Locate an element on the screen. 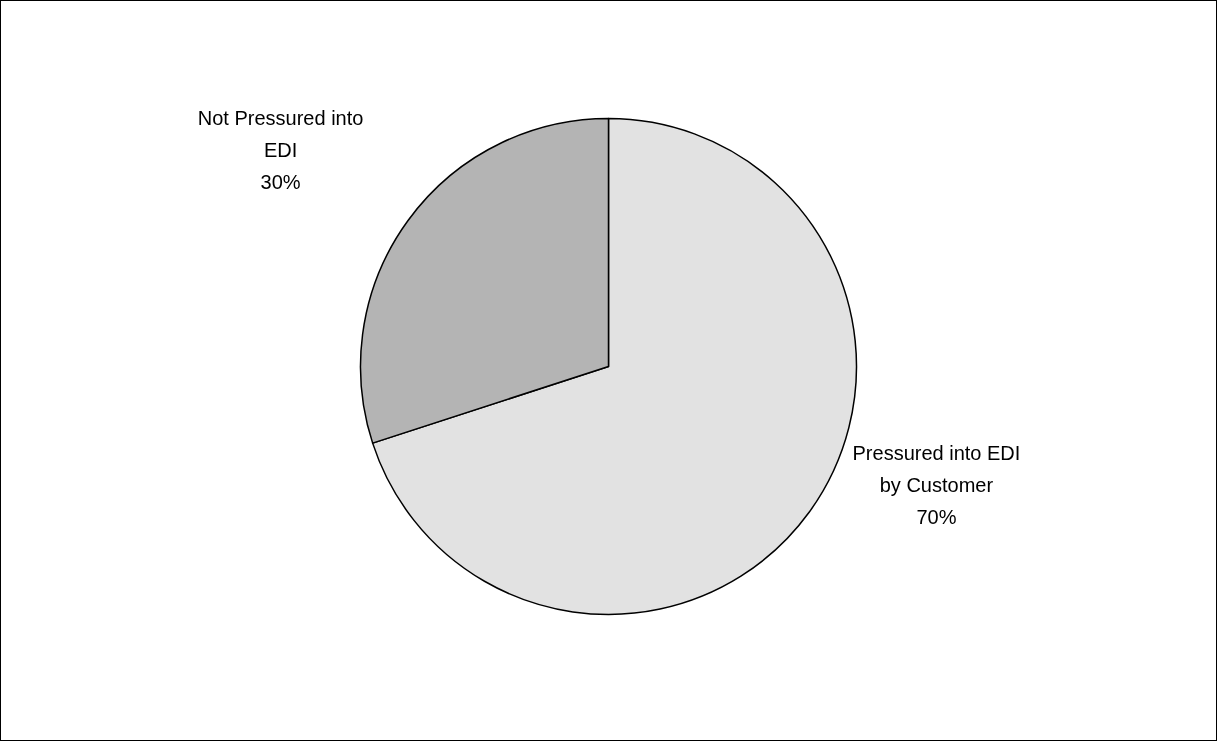 Image resolution: width=1217 pixels, height=741 pixels. data-label: 30% is located at coordinates (280, 181).